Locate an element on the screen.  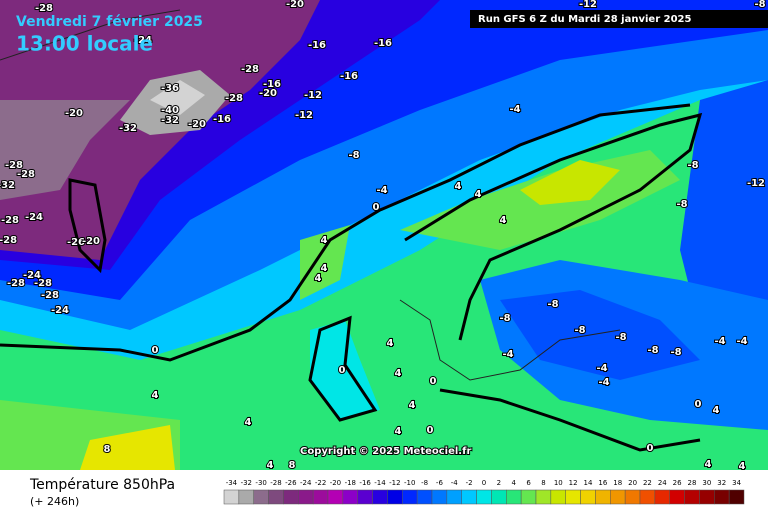
contour-label: -12 is located at coordinates (304, 115).